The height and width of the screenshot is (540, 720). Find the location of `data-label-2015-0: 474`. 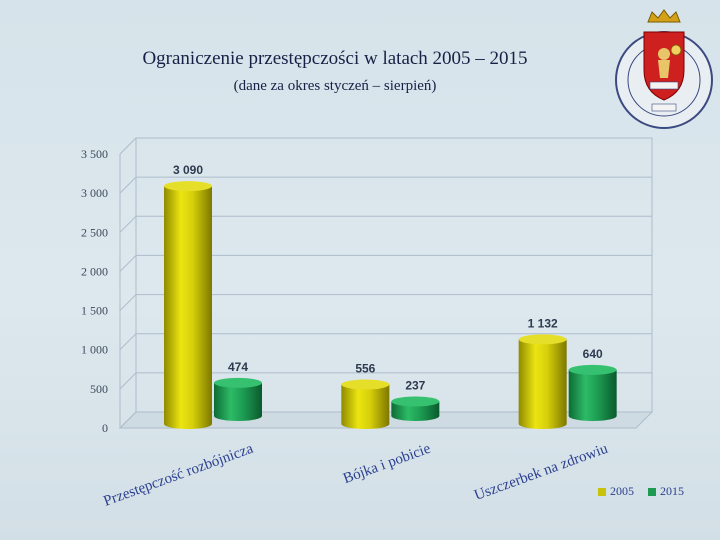

data-label-2015-0: 474 is located at coordinates (238, 367).